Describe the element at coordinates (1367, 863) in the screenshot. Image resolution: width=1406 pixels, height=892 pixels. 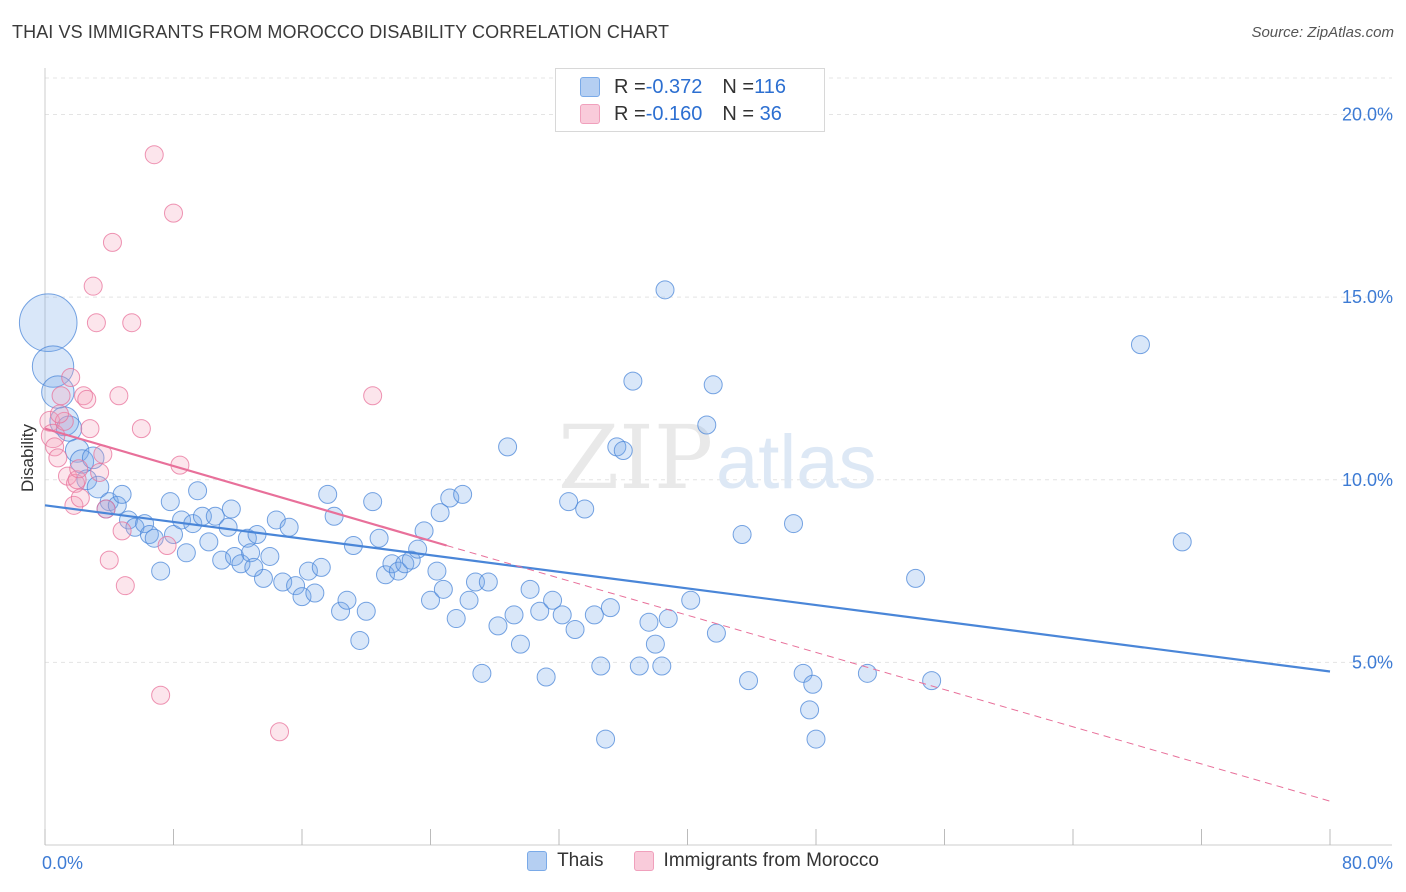
I see `x-tick-label: 80.0%` at that location.